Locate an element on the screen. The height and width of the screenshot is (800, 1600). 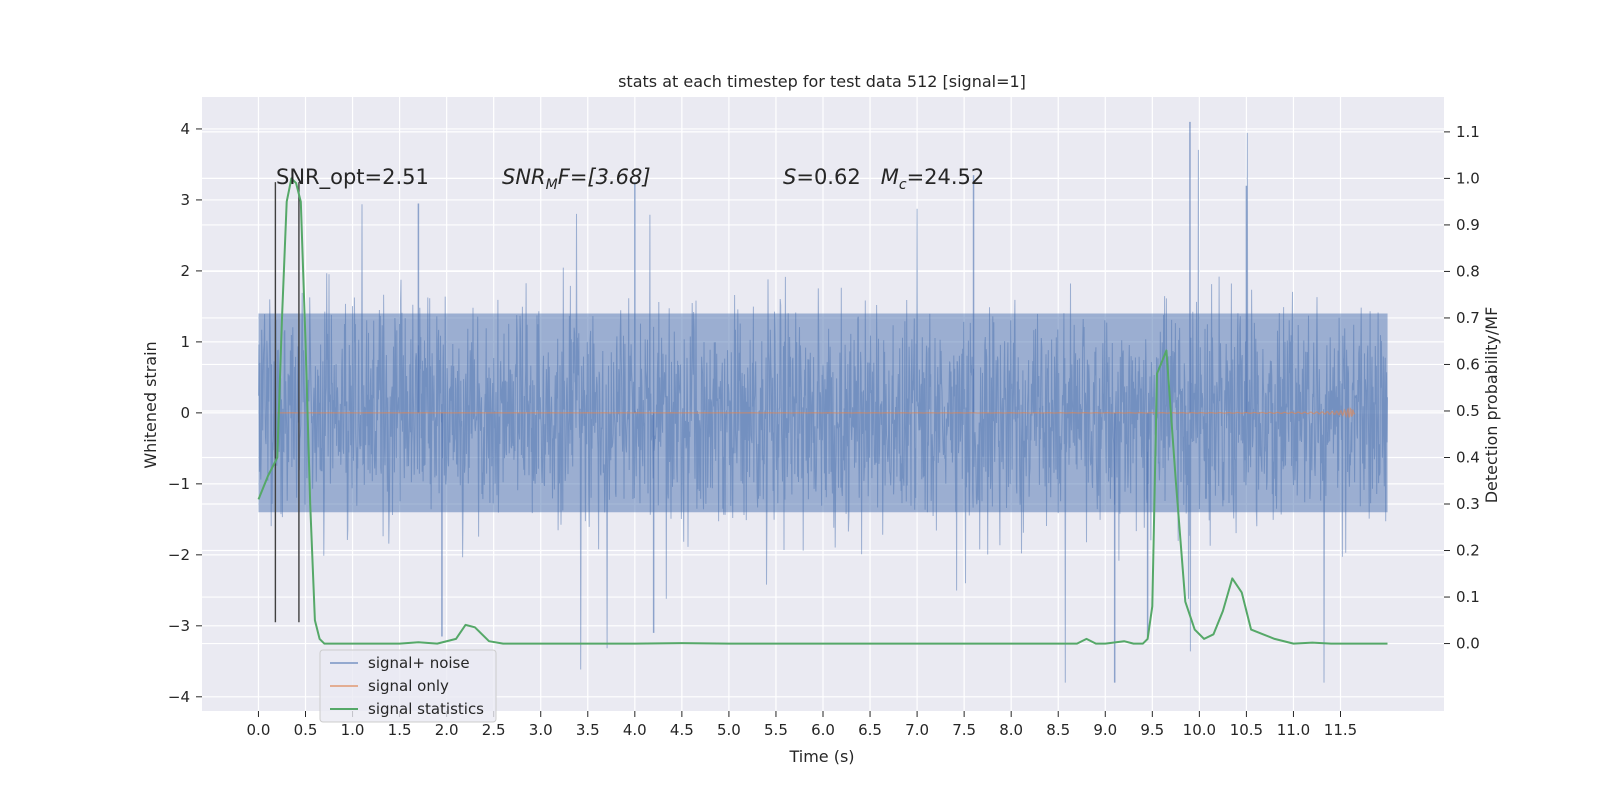
x-tick-label: 4.5 is located at coordinates (682, 730).